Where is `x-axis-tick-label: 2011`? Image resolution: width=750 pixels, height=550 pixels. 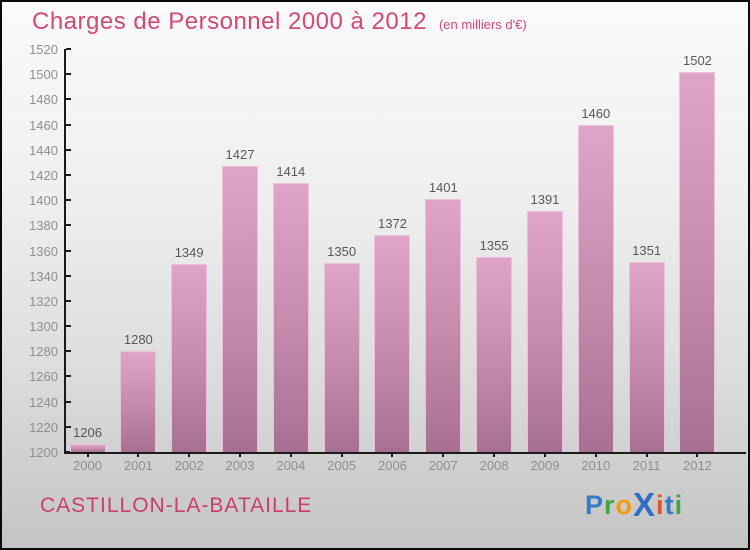
x-axis-tick-label: 2011 is located at coordinates (646, 465).